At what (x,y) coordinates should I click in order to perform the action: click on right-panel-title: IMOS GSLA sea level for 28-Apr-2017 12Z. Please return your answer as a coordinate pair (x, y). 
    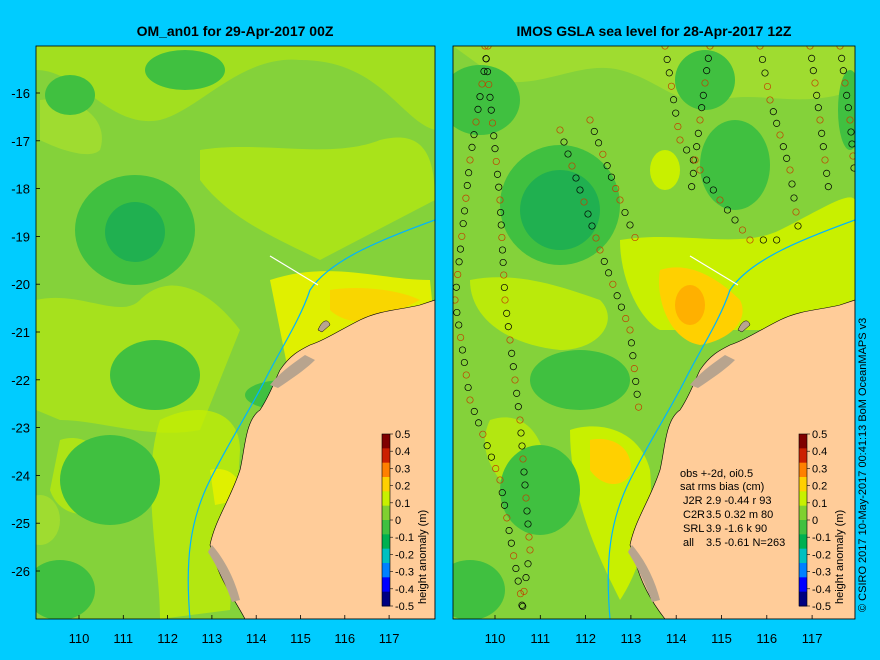
    Looking at the image, I should click on (654, 31).